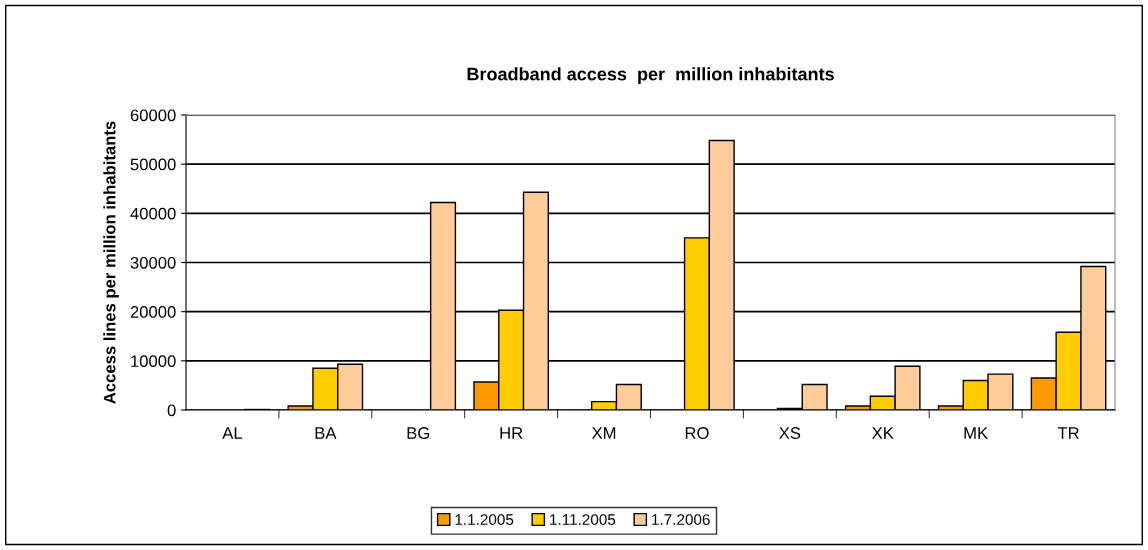  Describe the element at coordinates (976, 433) in the screenshot. I see `x-tick-label: MK` at that location.